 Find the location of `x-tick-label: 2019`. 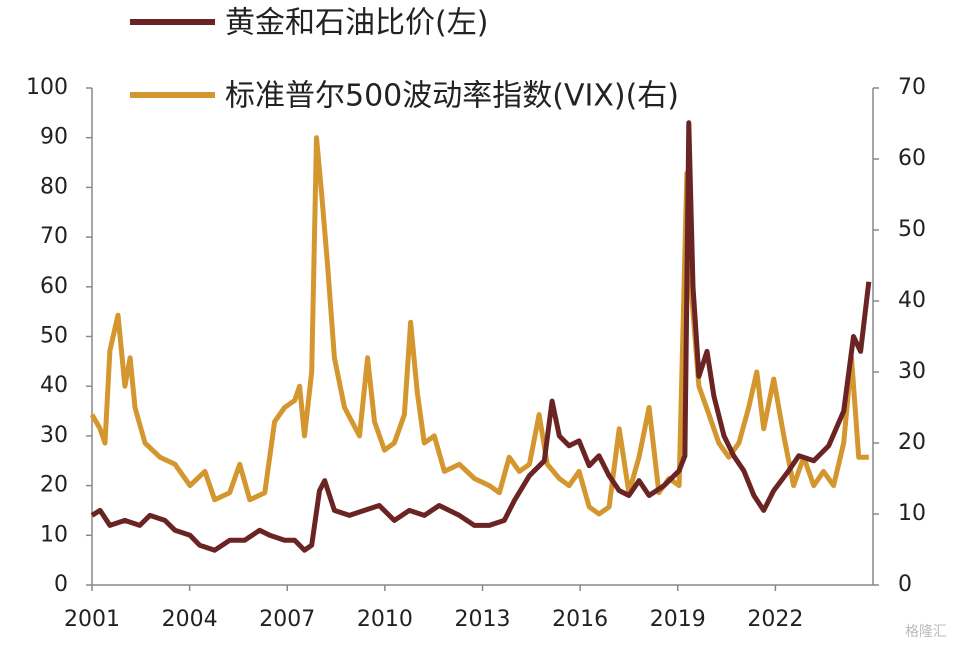

x-tick-label: 2019 is located at coordinates (678, 619).